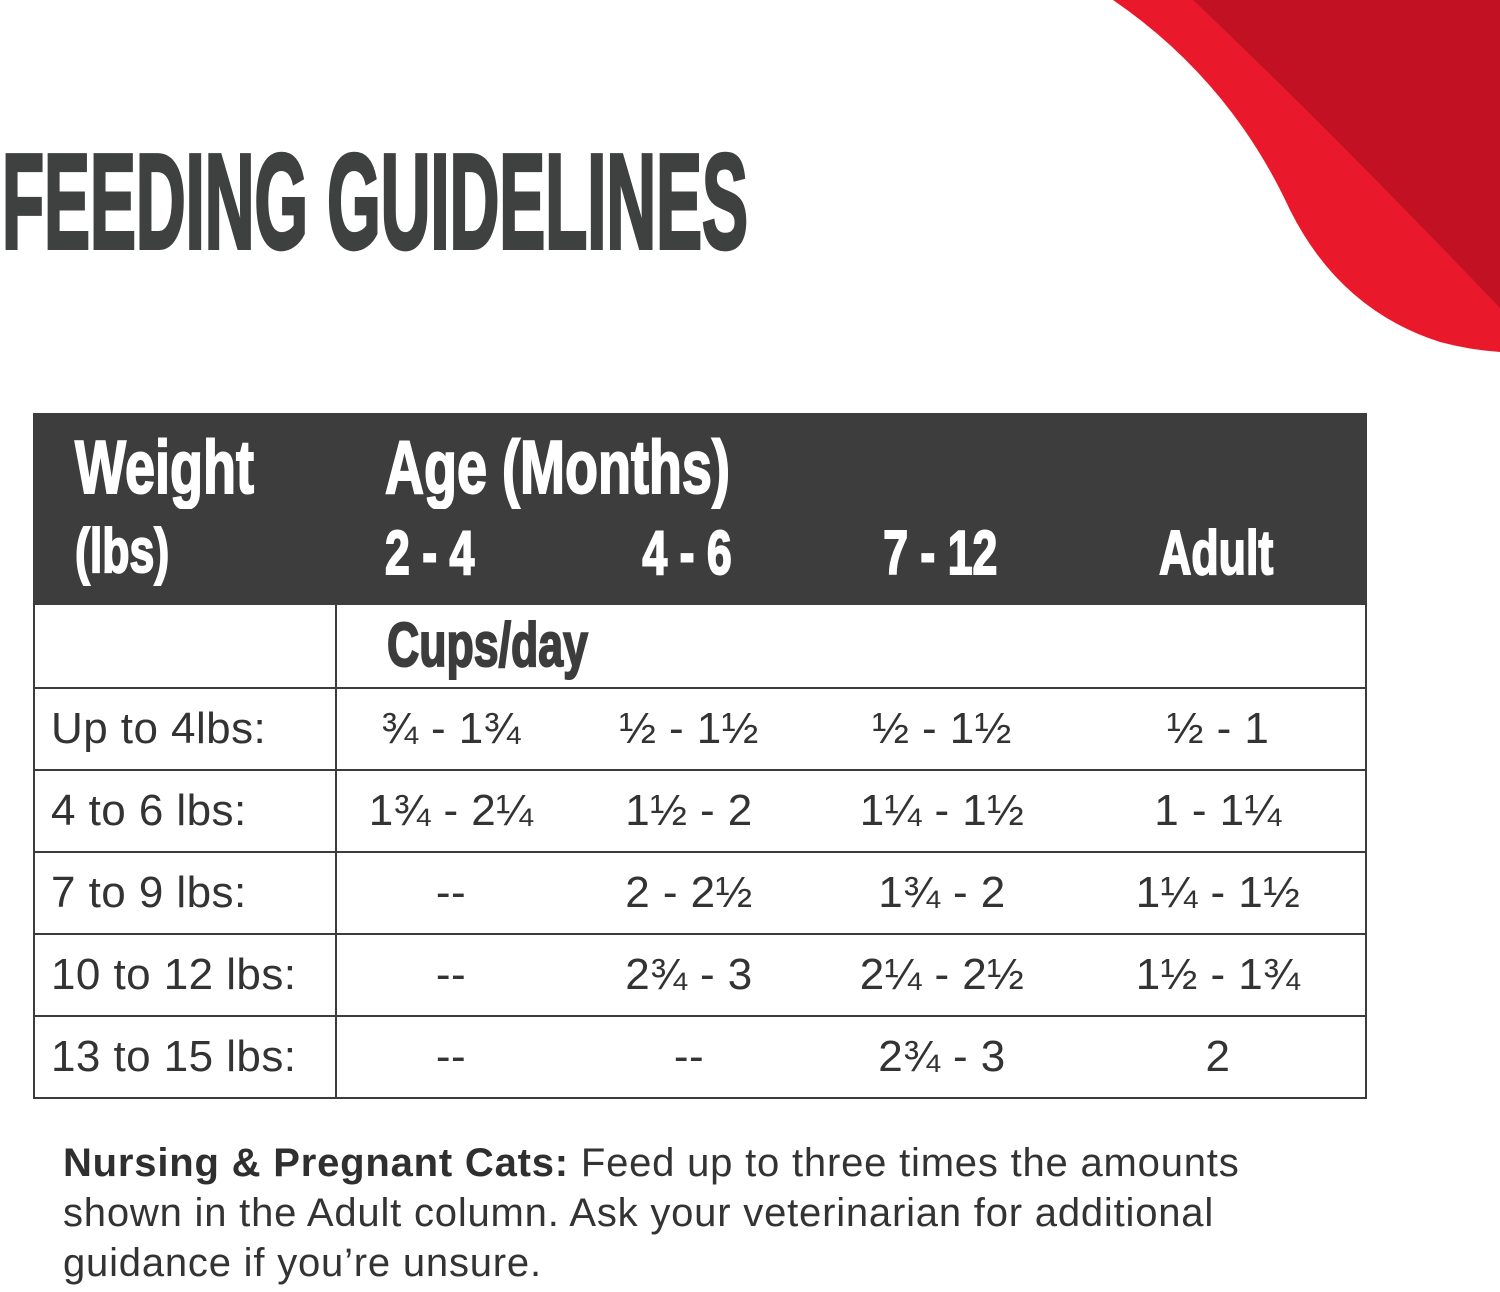 The width and height of the screenshot is (1500, 1292). What do you see at coordinates (164, 467) in the screenshot?
I see `weight-header-label: Weight` at bounding box center [164, 467].